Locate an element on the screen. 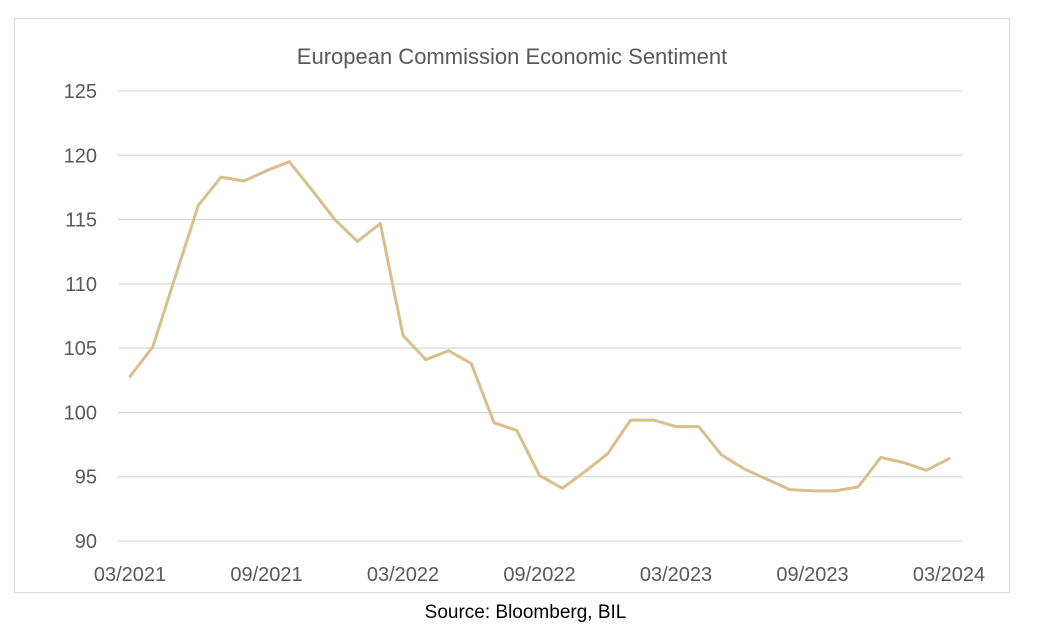 This screenshot has height=633, width=1051. y-tick-label: 125 is located at coordinates (80, 92).